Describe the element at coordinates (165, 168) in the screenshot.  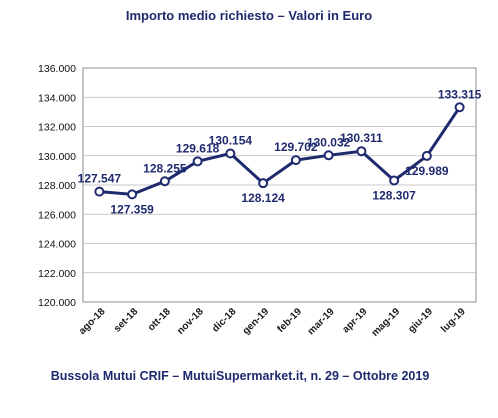
I see `data-label: 128.255` at that location.